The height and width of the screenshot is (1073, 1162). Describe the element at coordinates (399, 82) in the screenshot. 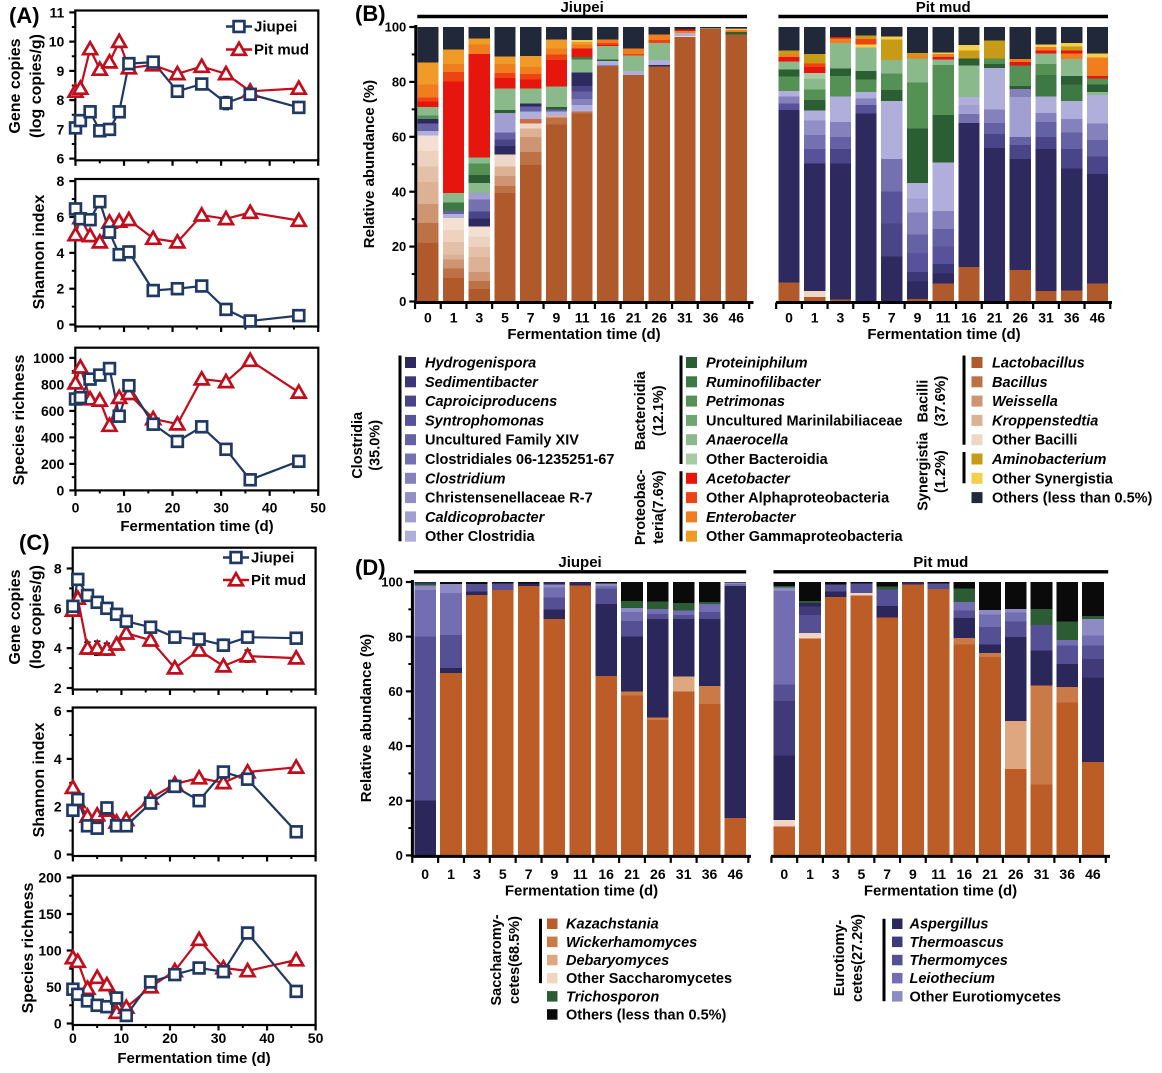

I see `svg-text: 80` at that location.